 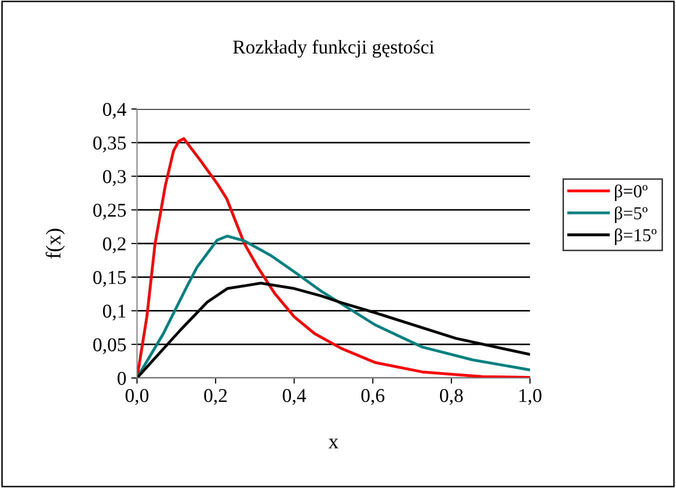 I want to click on legend-label: β=15º, so click(x=635, y=236).